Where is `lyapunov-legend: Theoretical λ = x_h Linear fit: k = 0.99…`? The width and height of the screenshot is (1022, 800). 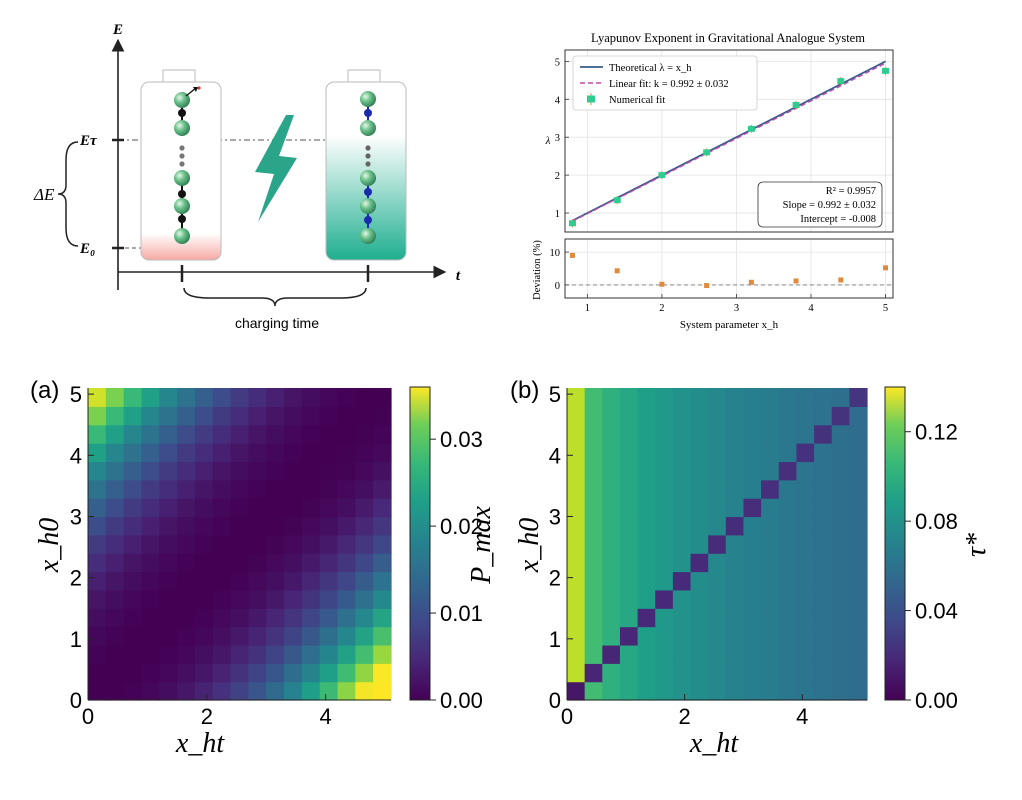 lyapunov-legend: Theoretical λ = x_h Linear fit: k = 0.99… is located at coordinates (665, 83).